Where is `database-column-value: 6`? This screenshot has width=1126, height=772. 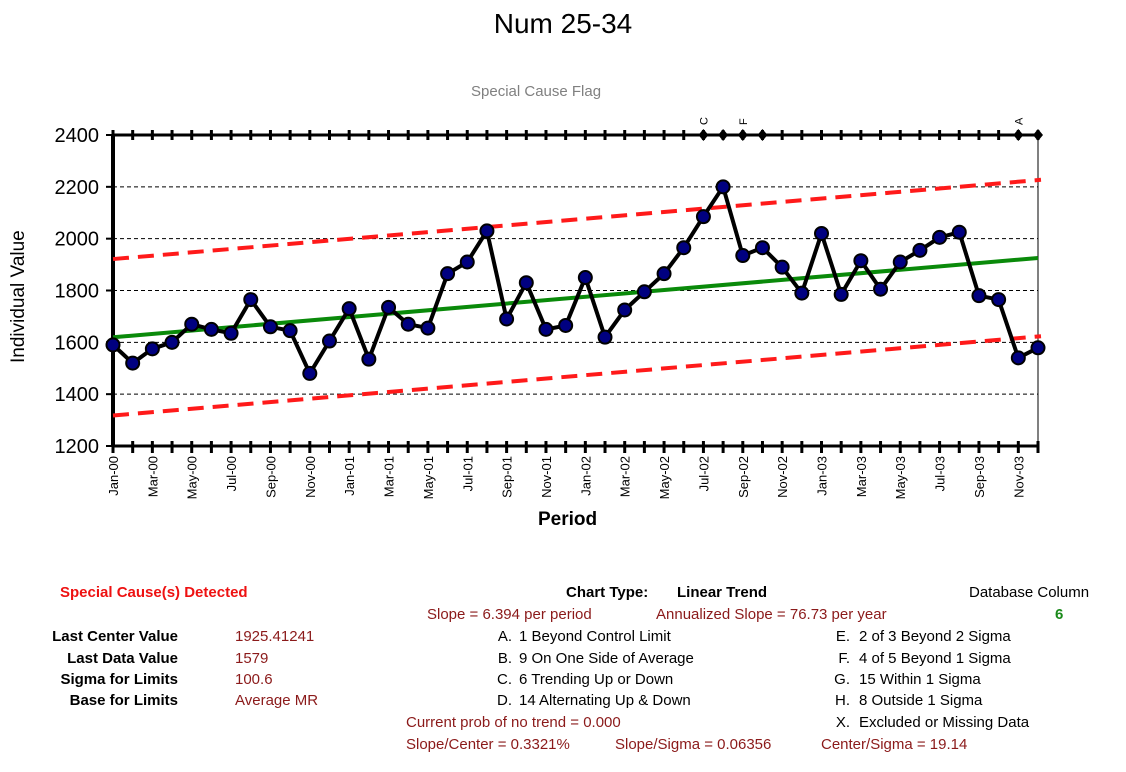
database-column-value: 6 is located at coordinates (1059, 614).